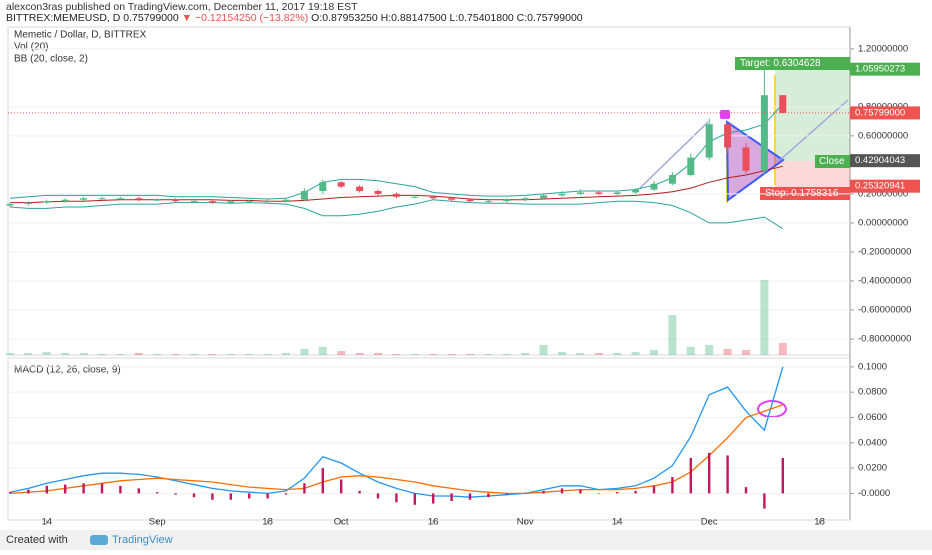 This screenshot has height=555, width=932. What do you see at coordinates (80, 35) in the screenshot?
I see `symbol-title: Memetic / Dollar, D, BITTREX` at bounding box center [80, 35].